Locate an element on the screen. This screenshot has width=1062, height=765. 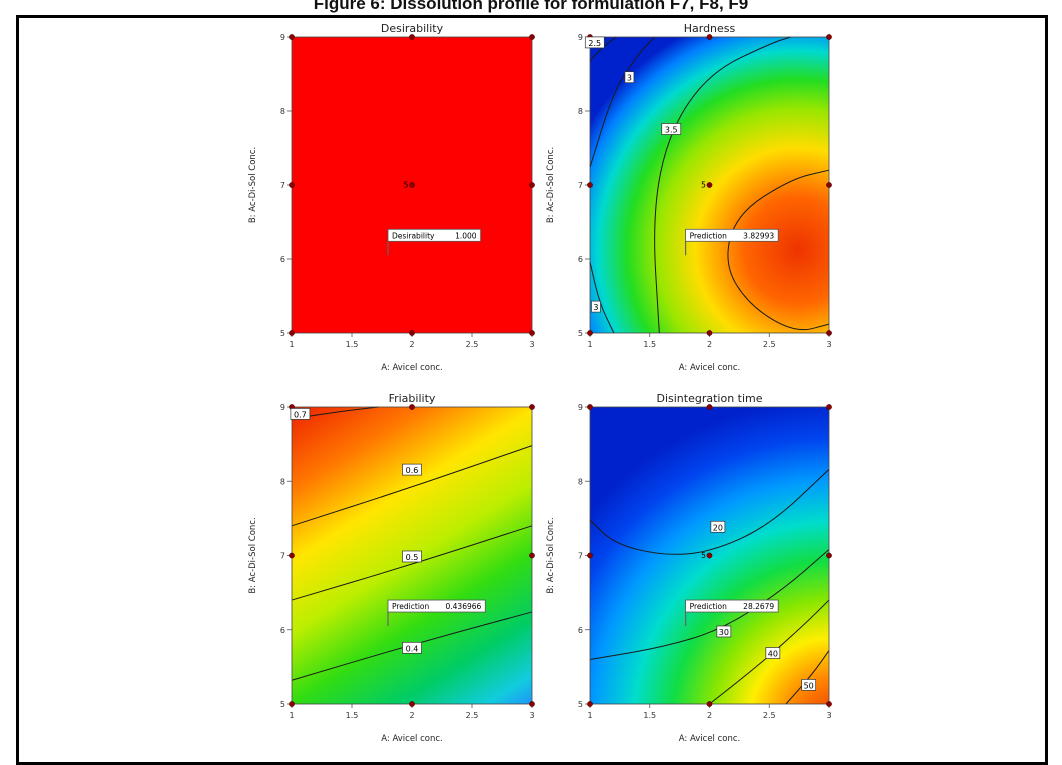
contour-label: 2.5 is located at coordinates (594, 43).